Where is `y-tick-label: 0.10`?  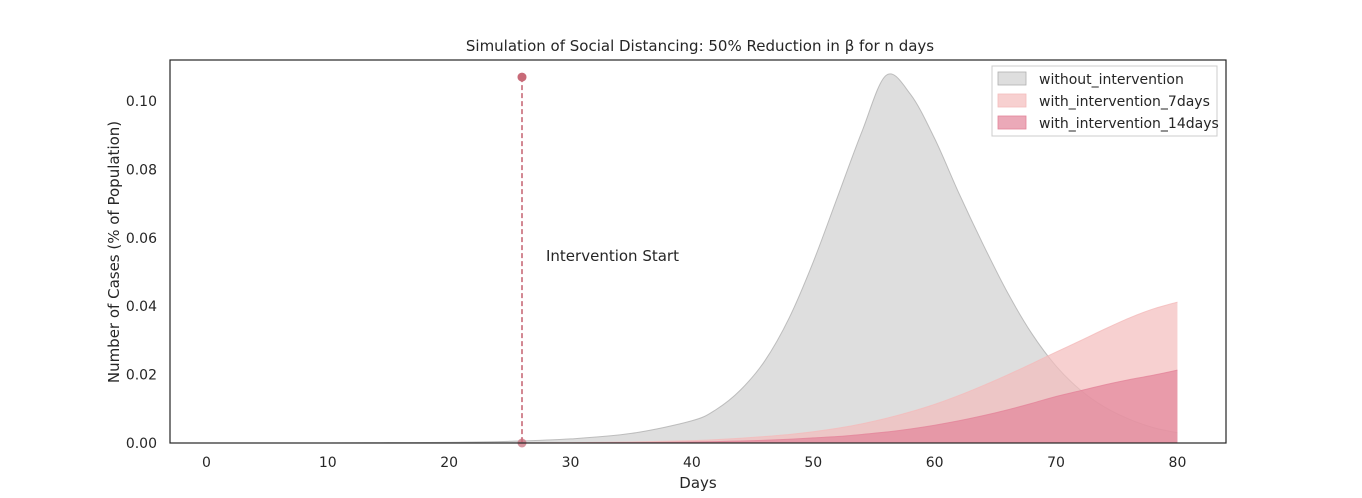 y-tick-label: 0.10 is located at coordinates (141, 102).